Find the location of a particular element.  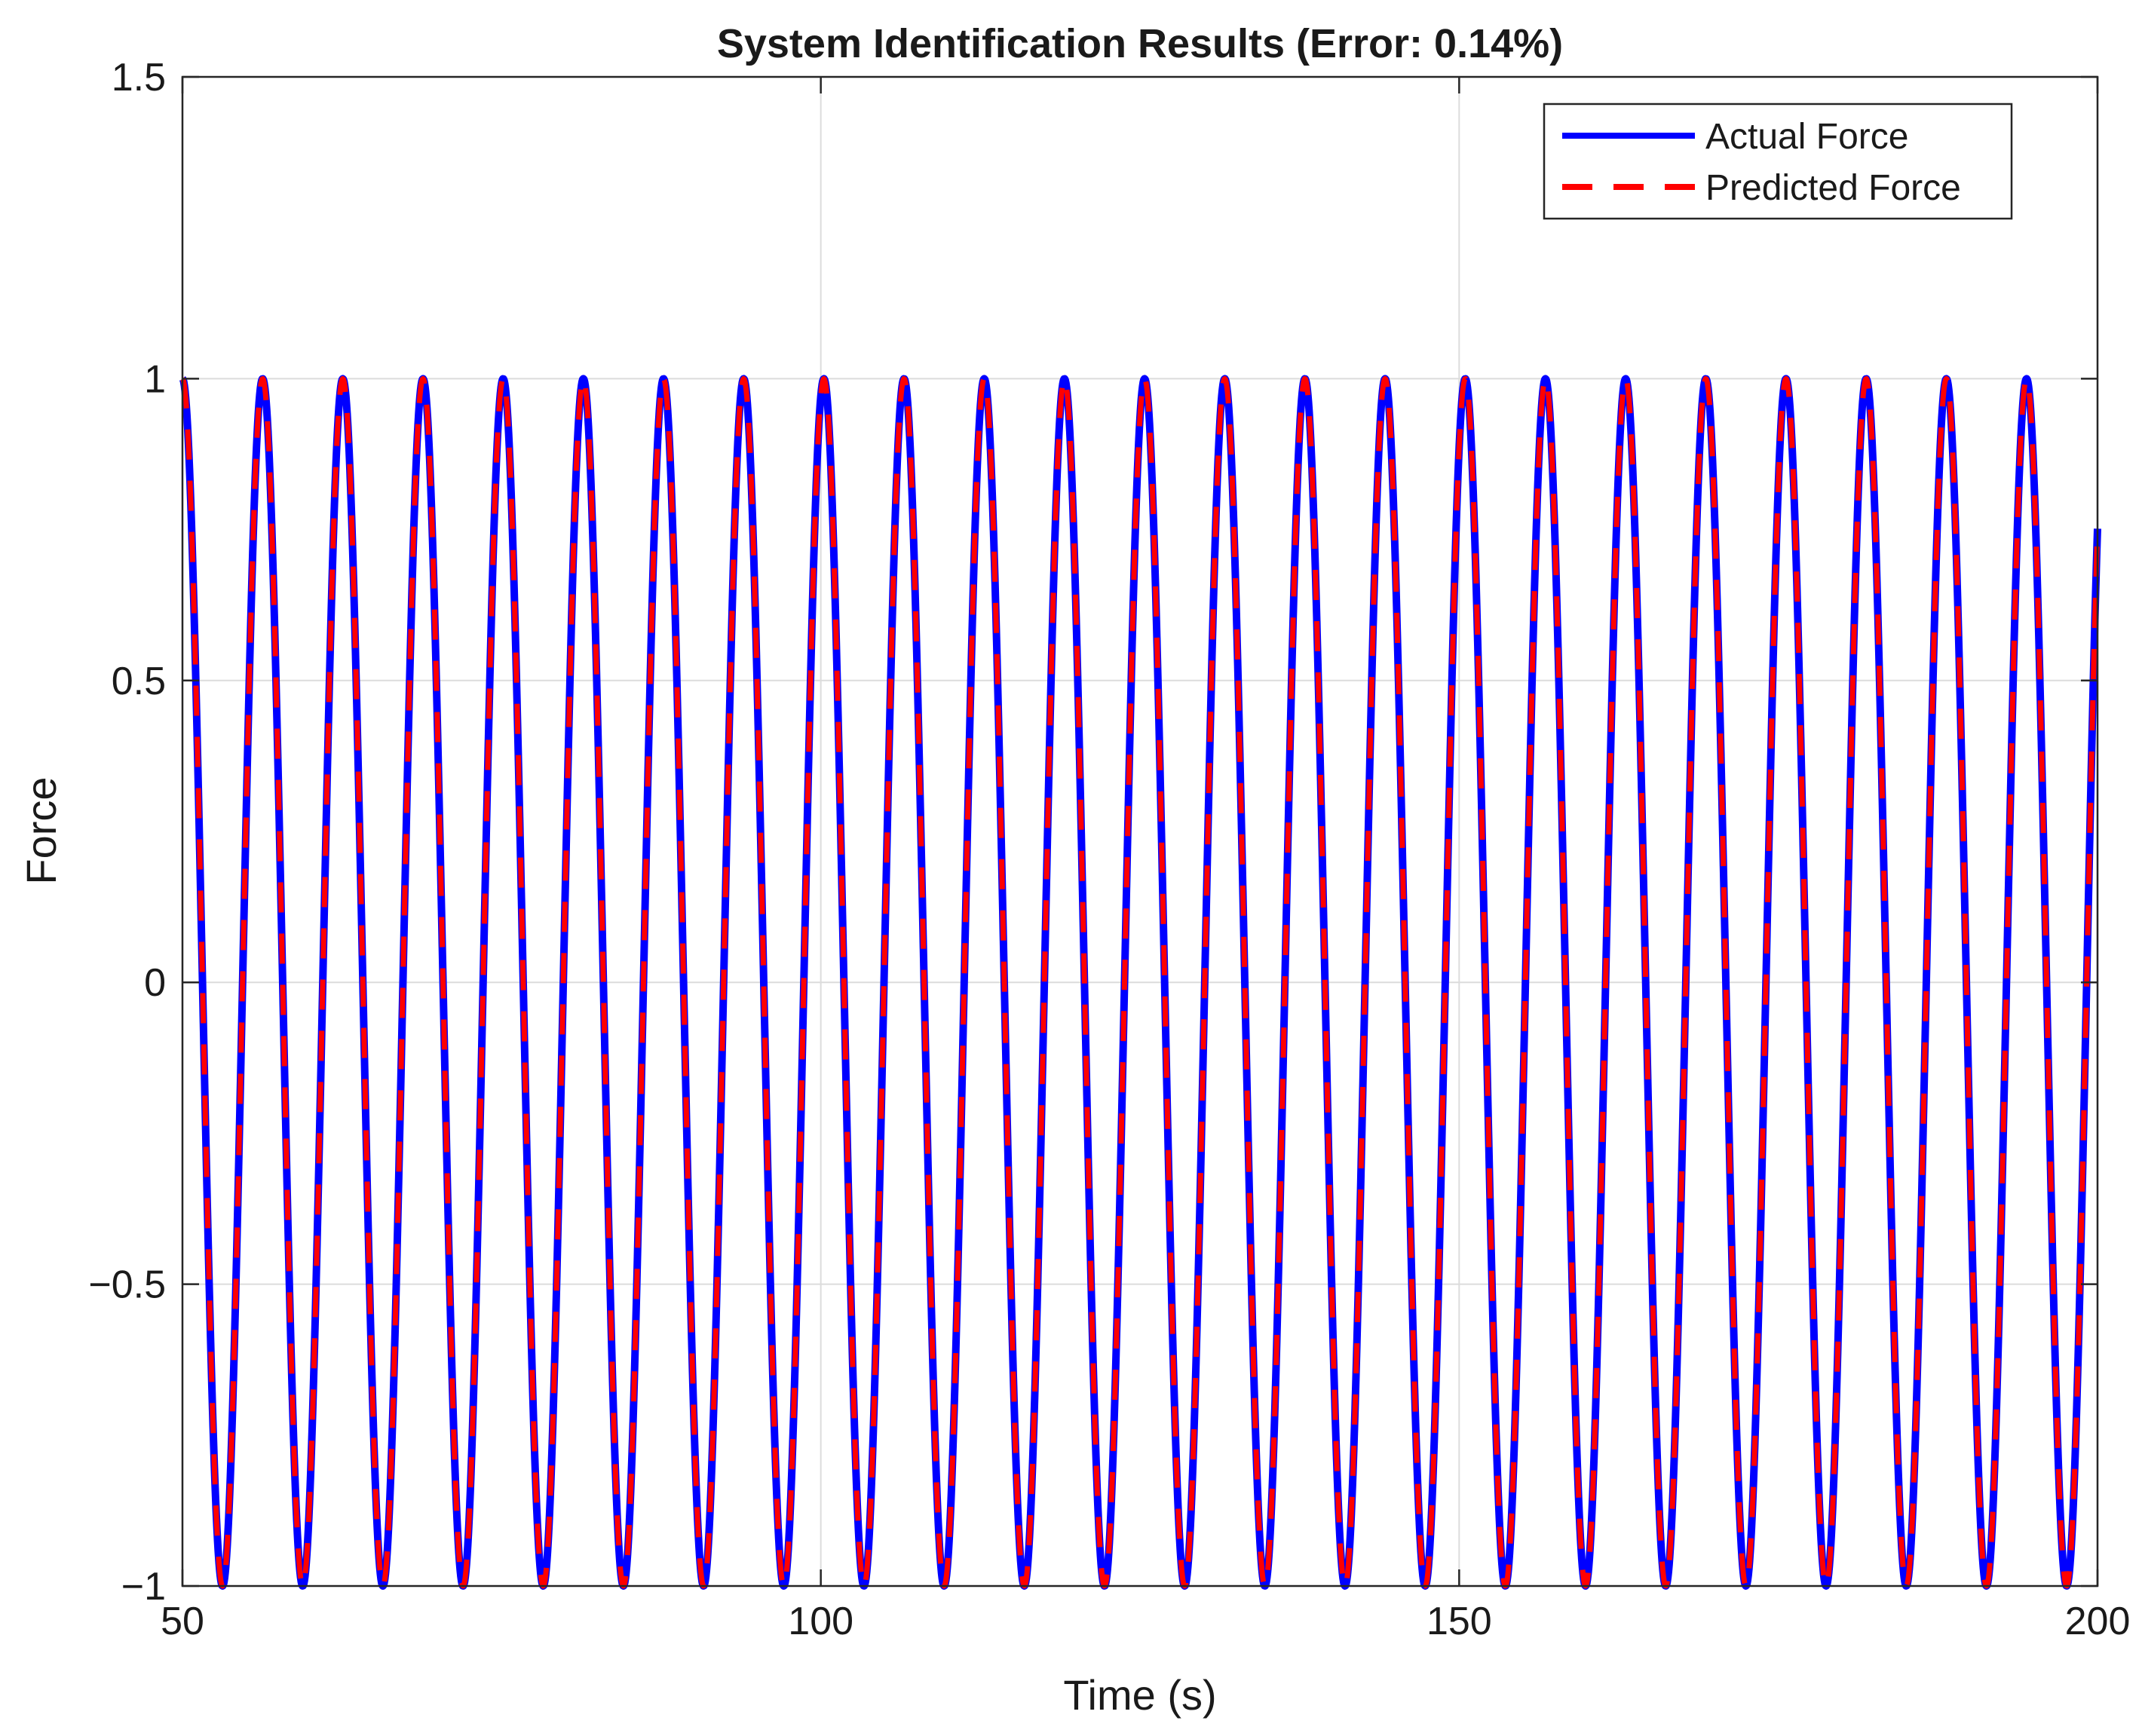

legend-box is located at coordinates (1778, 161).